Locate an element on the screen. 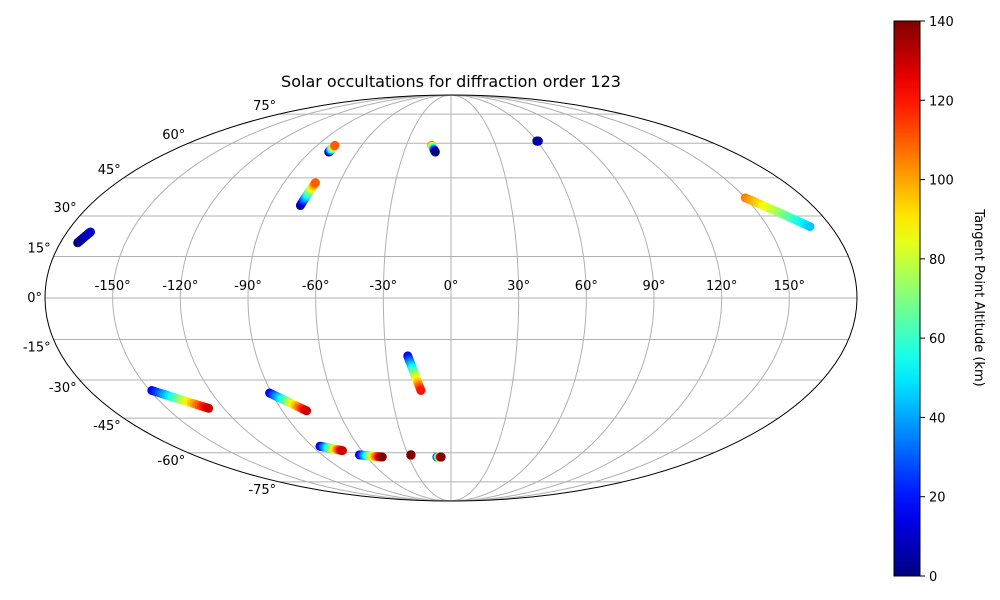  latitude-tick-label: -75° is located at coordinates (262, 490).